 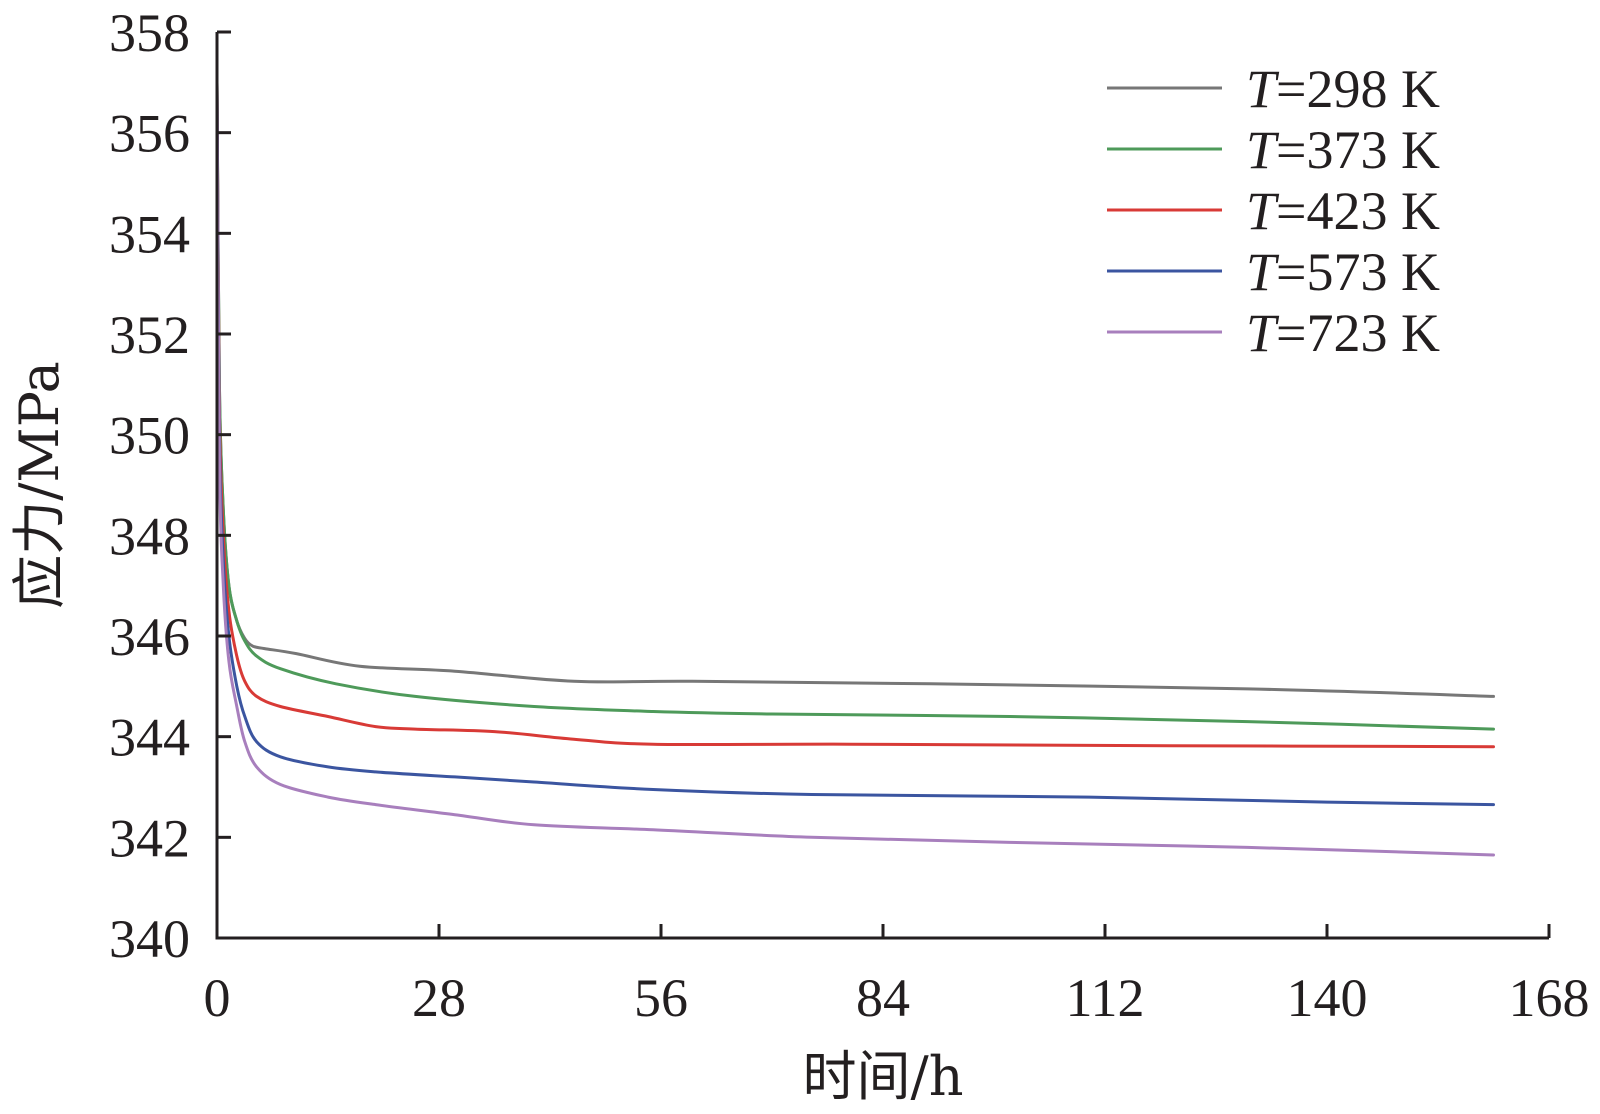 I want to click on legend-label-1: T=298 K, so click(x=1343, y=89).